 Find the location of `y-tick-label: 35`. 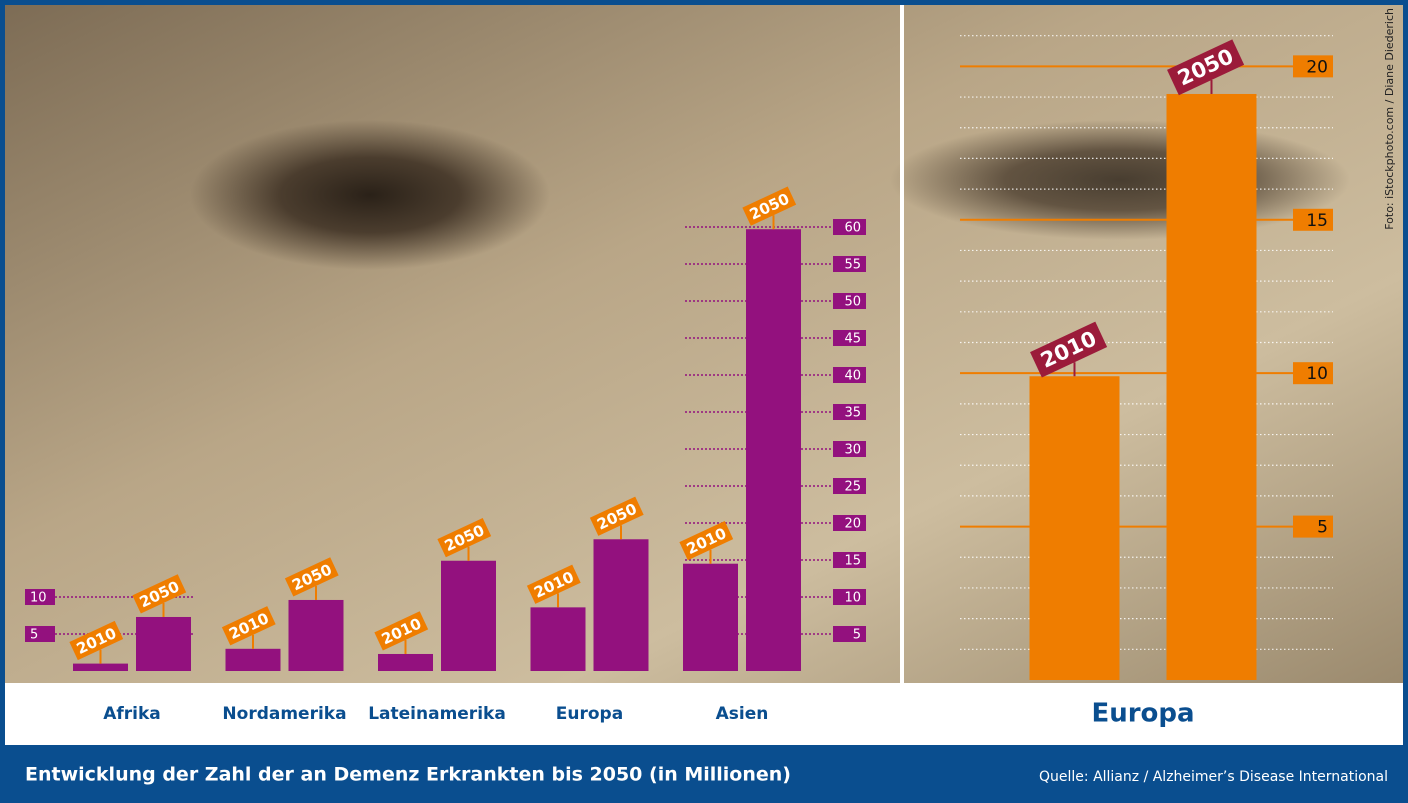

y-tick-label: 35 is located at coordinates (852, 413).